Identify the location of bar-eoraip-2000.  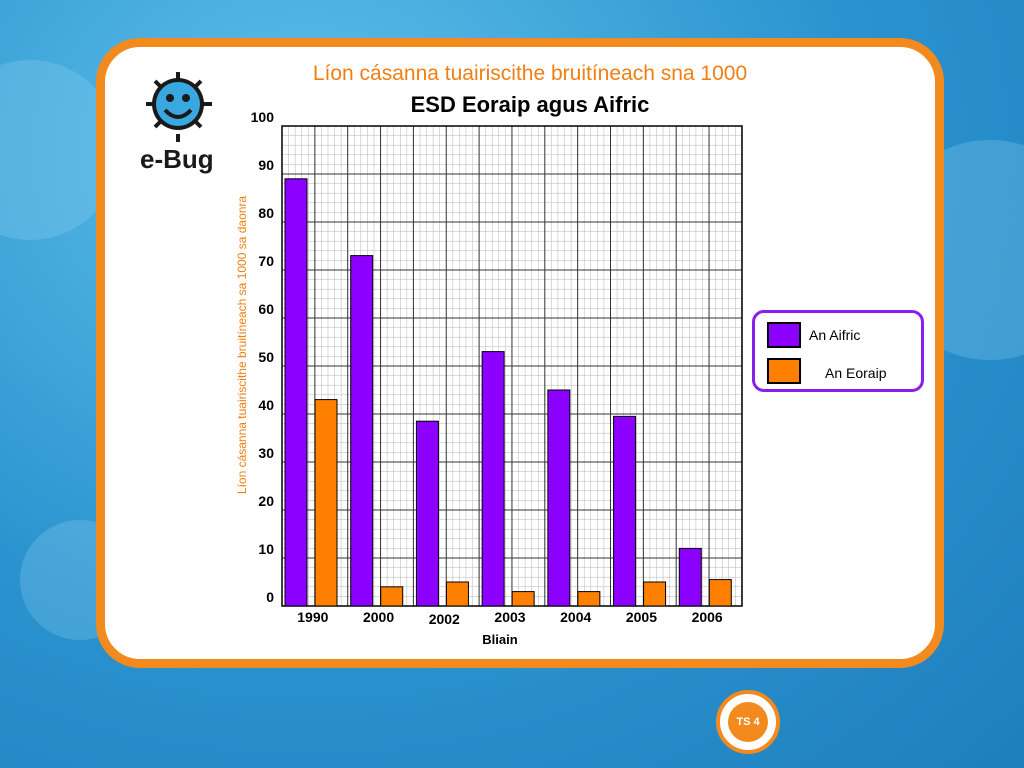
(392, 596).